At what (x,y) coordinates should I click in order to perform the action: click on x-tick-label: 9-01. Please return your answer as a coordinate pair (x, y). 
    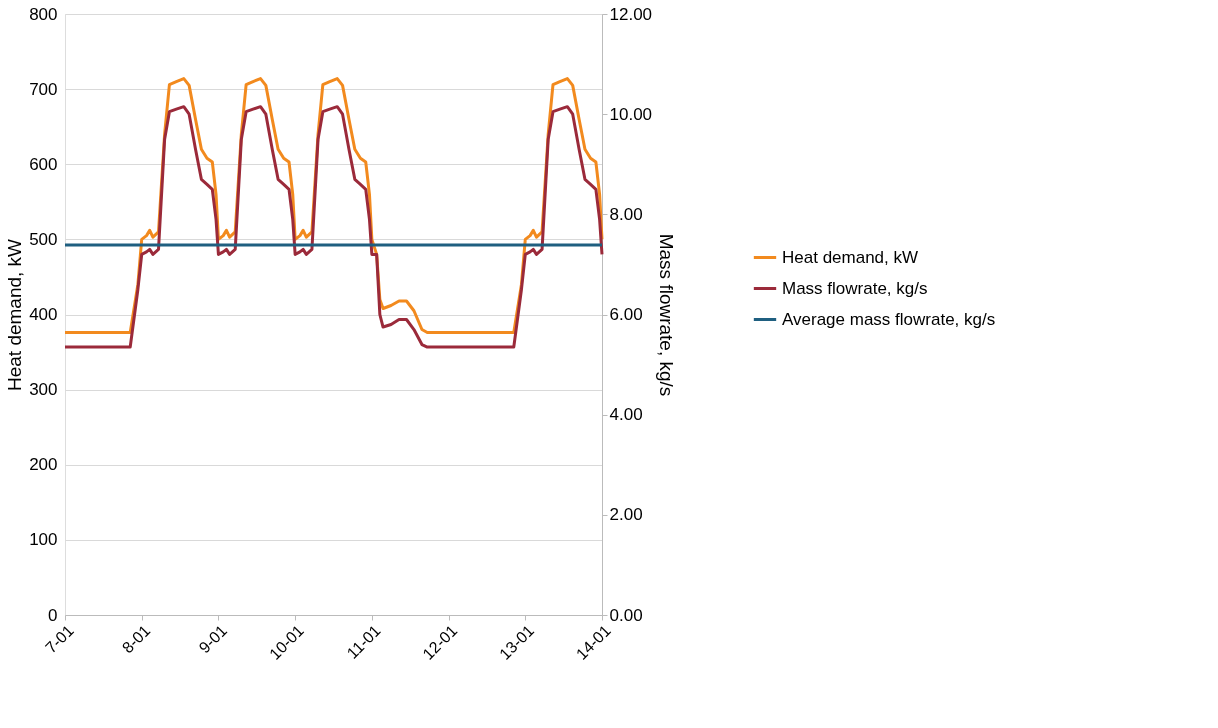
    Looking at the image, I should click on (213, 639).